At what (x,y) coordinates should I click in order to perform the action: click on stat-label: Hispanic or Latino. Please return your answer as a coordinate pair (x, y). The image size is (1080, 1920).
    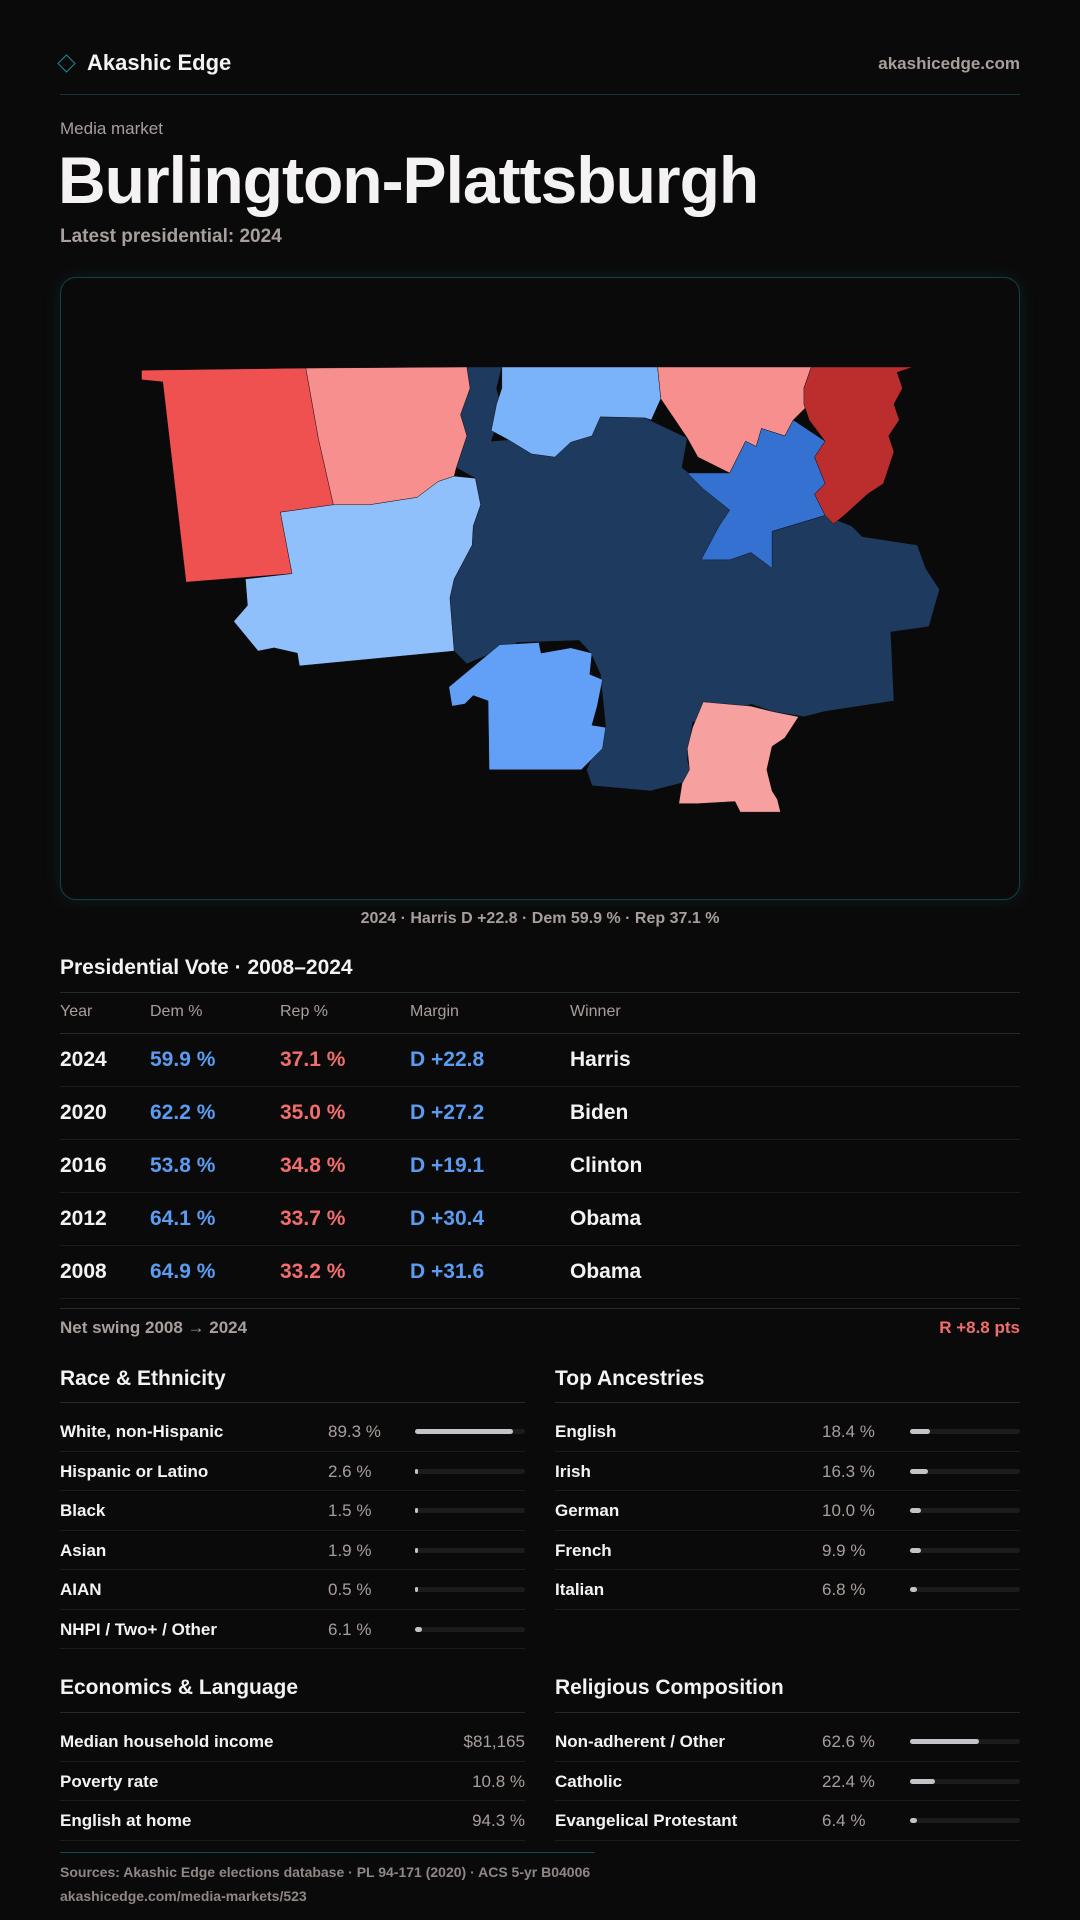
    Looking at the image, I should click on (134, 1471).